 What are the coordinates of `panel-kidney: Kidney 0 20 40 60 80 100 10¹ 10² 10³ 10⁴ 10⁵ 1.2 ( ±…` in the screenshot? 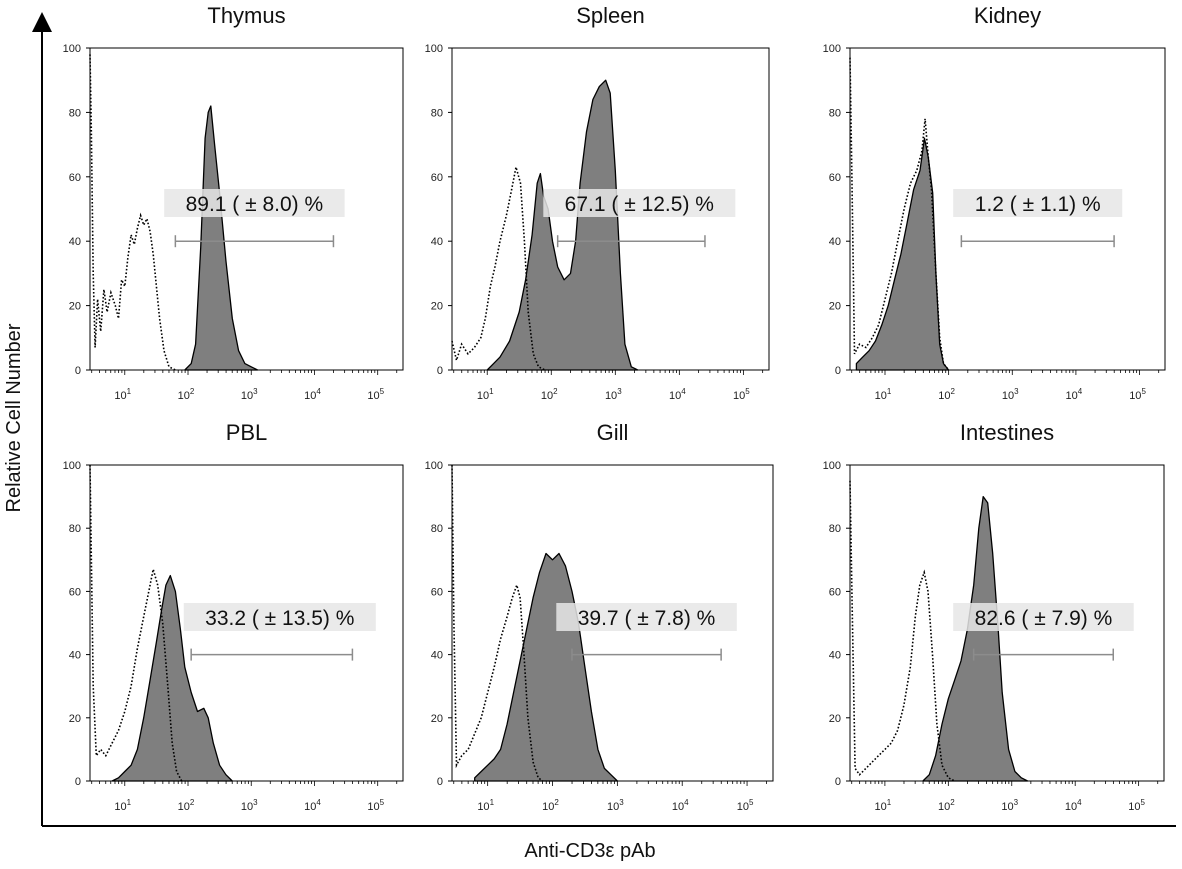 It's located at (994, 202).